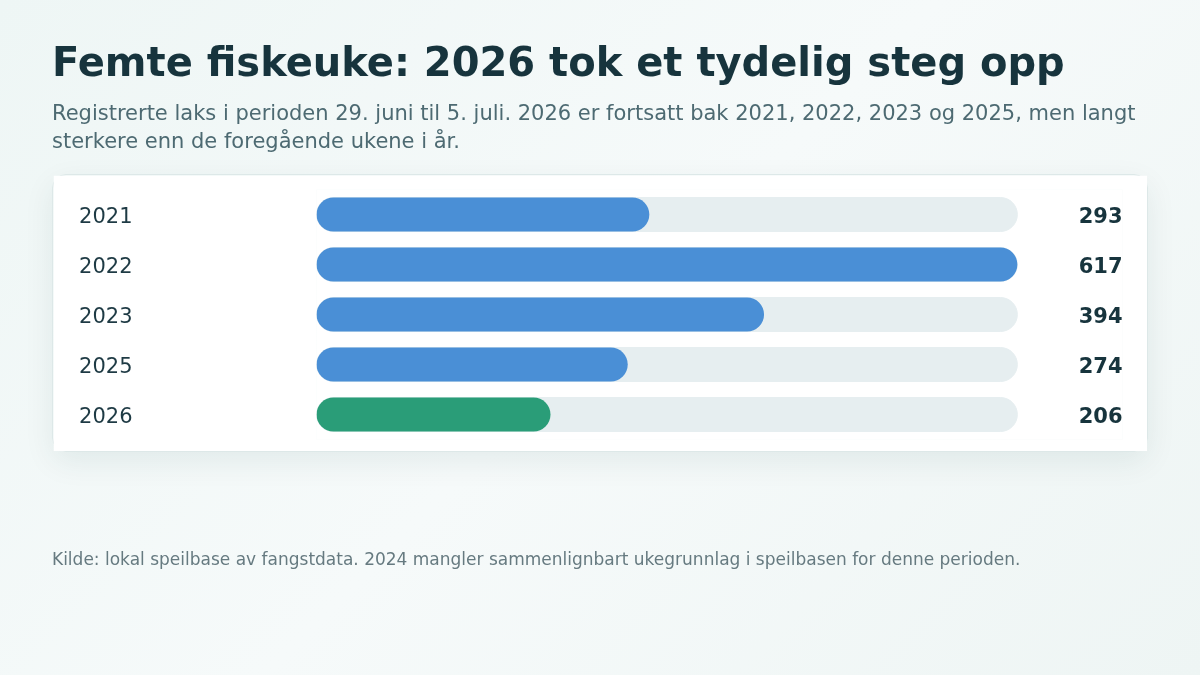 Image resolution: width=1200 pixels, height=675 pixels. Describe the element at coordinates (106, 365) in the screenshot. I see `y-tick-label: 2025` at that location.